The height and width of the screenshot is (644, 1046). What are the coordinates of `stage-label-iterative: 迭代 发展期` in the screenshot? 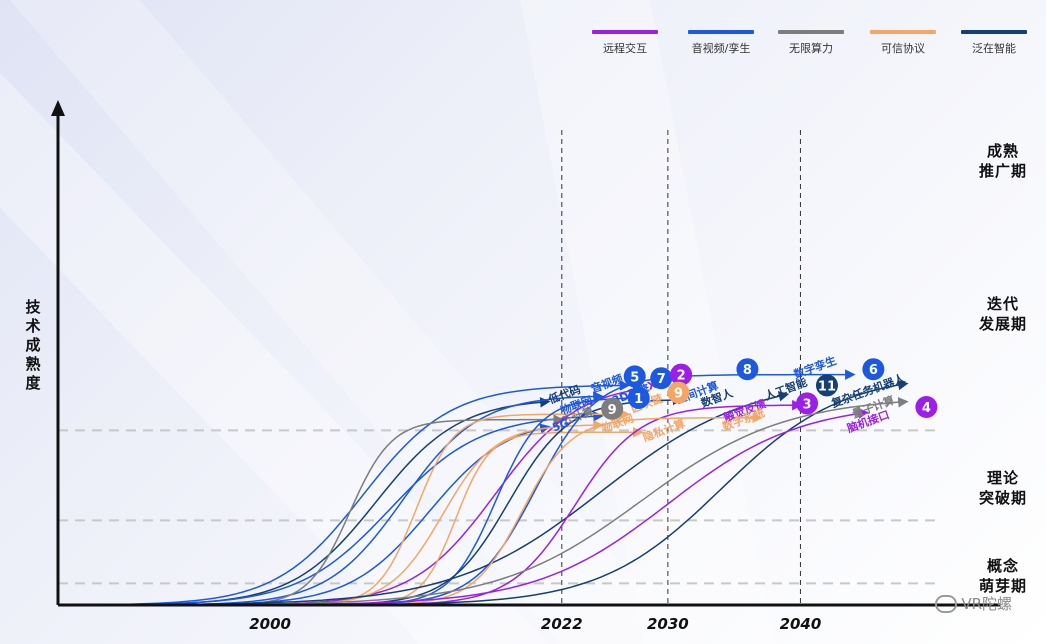 It's located at (1003, 314).